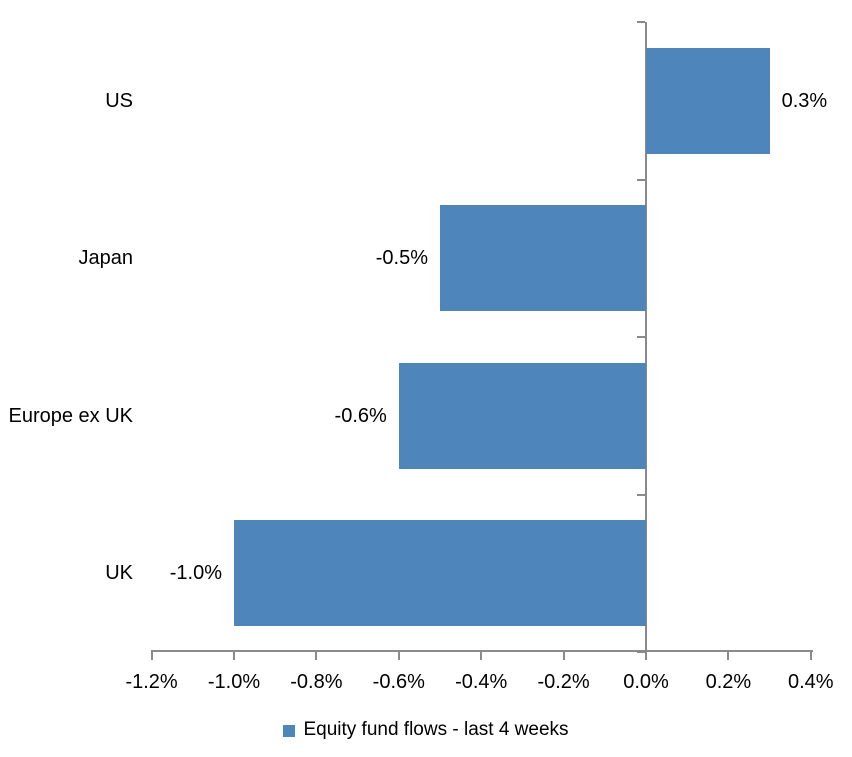  I want to click on y-axis-line, so click(646, 337).